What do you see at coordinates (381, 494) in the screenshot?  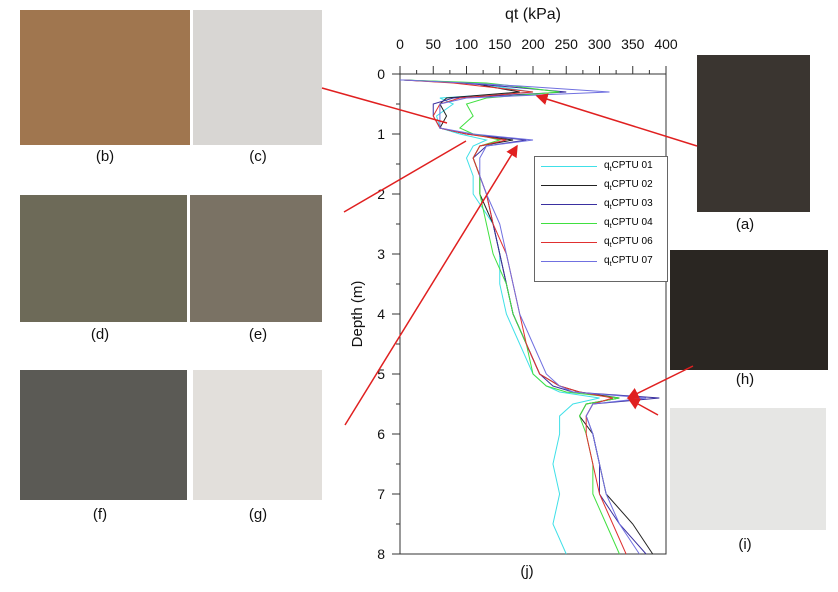 I see `y-tick-label: 7` at bounding box center [381, 494].